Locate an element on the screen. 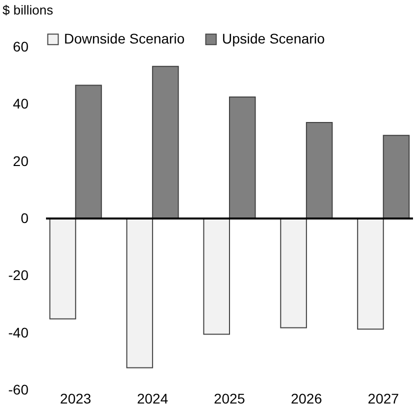 This screenshot has width=418, height=410. legend-label: Downside Scenario is located at coordinates (124, 38).